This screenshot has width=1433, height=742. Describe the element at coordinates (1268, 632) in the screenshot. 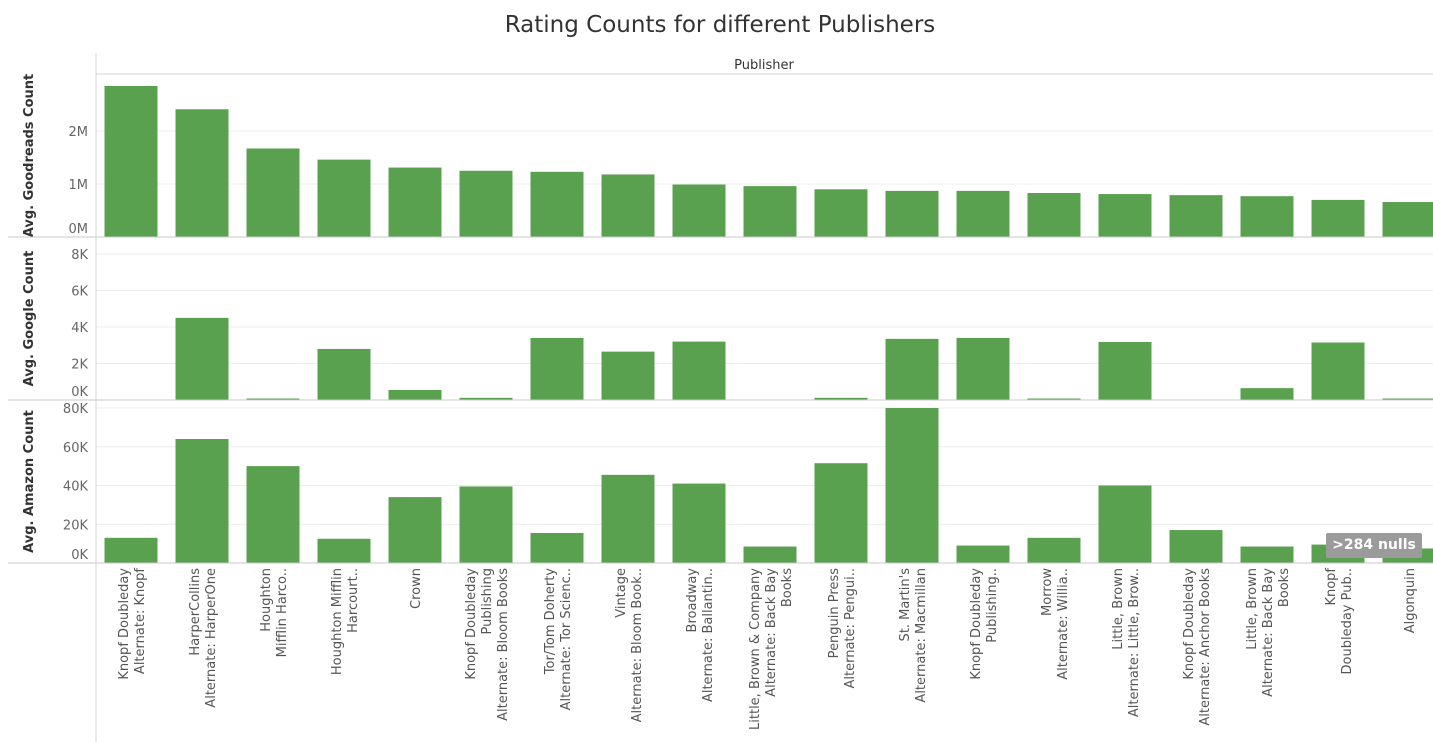

I see `x-tick-label: Alternate: Back Bay` at that location.